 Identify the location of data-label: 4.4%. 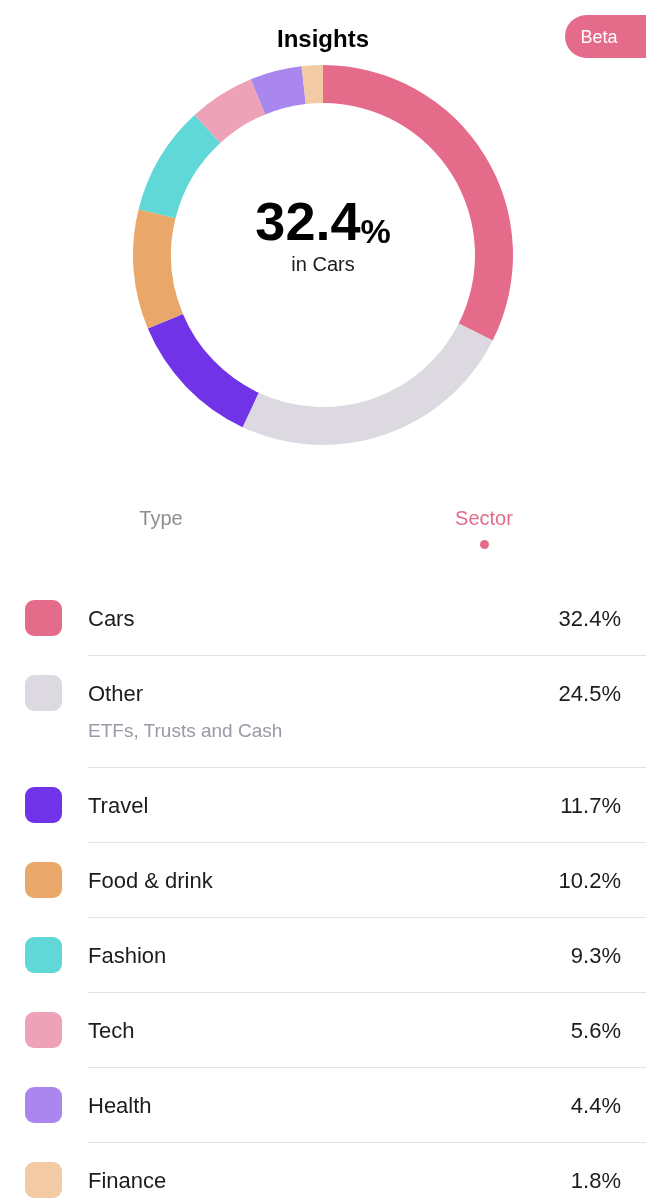
(595, 1105).